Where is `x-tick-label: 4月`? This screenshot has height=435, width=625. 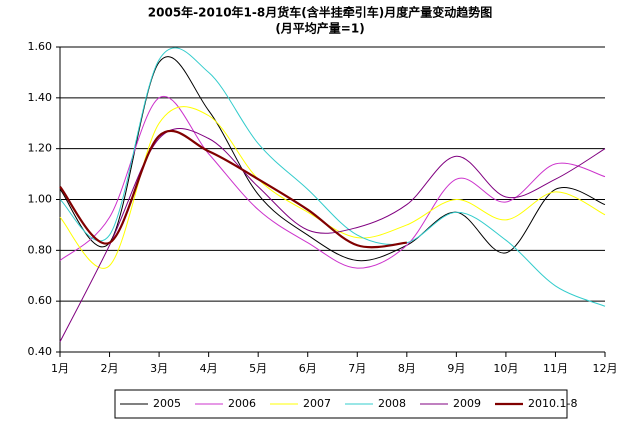
x-tick-label: 4月 is located at coordinates (209, 368).